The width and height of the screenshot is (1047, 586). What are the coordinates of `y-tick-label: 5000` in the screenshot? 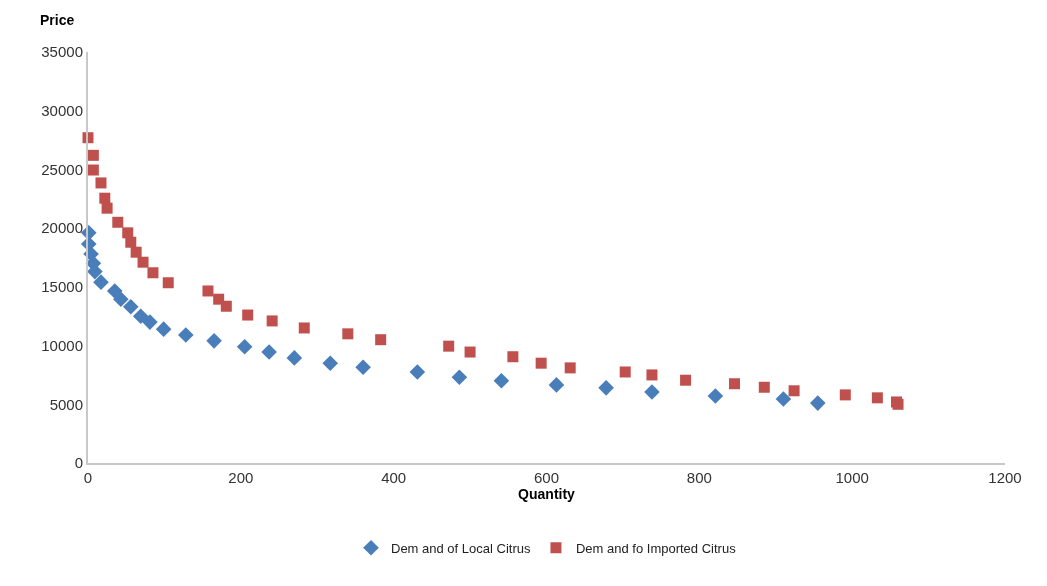 It's located at (66, 404).